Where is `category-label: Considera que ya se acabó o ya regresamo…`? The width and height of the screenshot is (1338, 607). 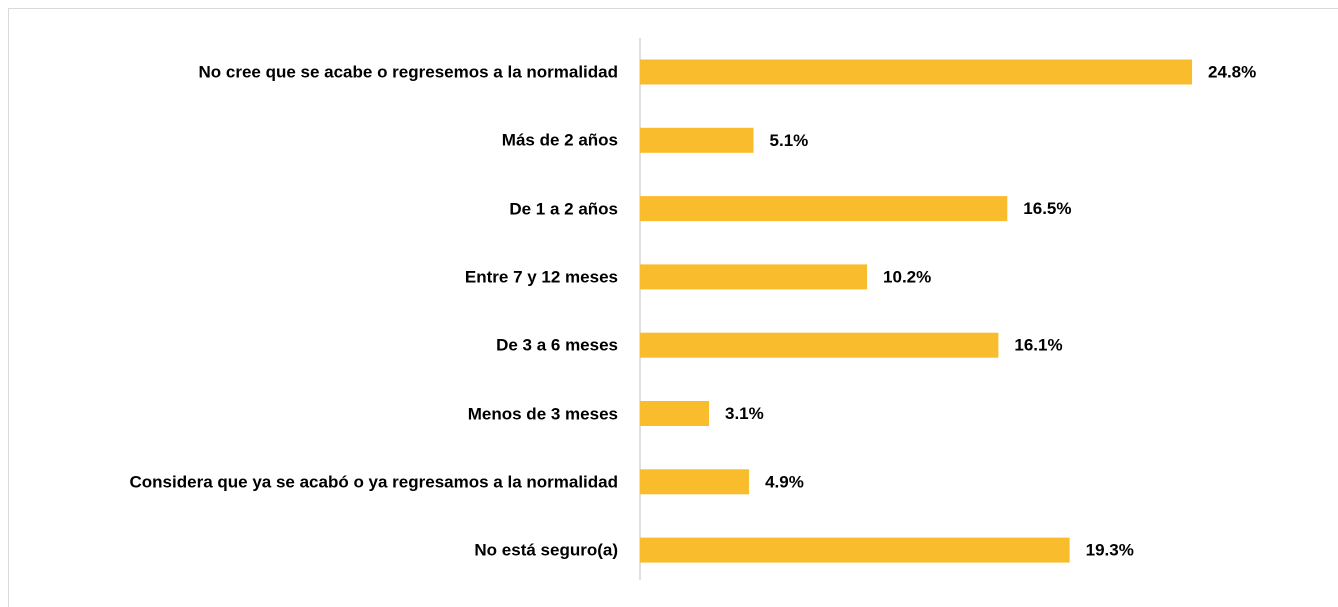
category-label: Considera que ya se acabó o ya regresamo… is located at coordinates (373, 482).